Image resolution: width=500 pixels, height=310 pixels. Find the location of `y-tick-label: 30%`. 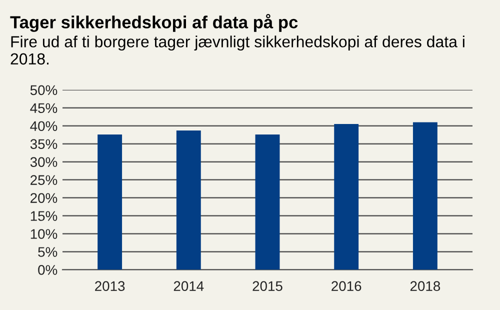

y-tick-label: 30% is located at coordinates (44, 162).